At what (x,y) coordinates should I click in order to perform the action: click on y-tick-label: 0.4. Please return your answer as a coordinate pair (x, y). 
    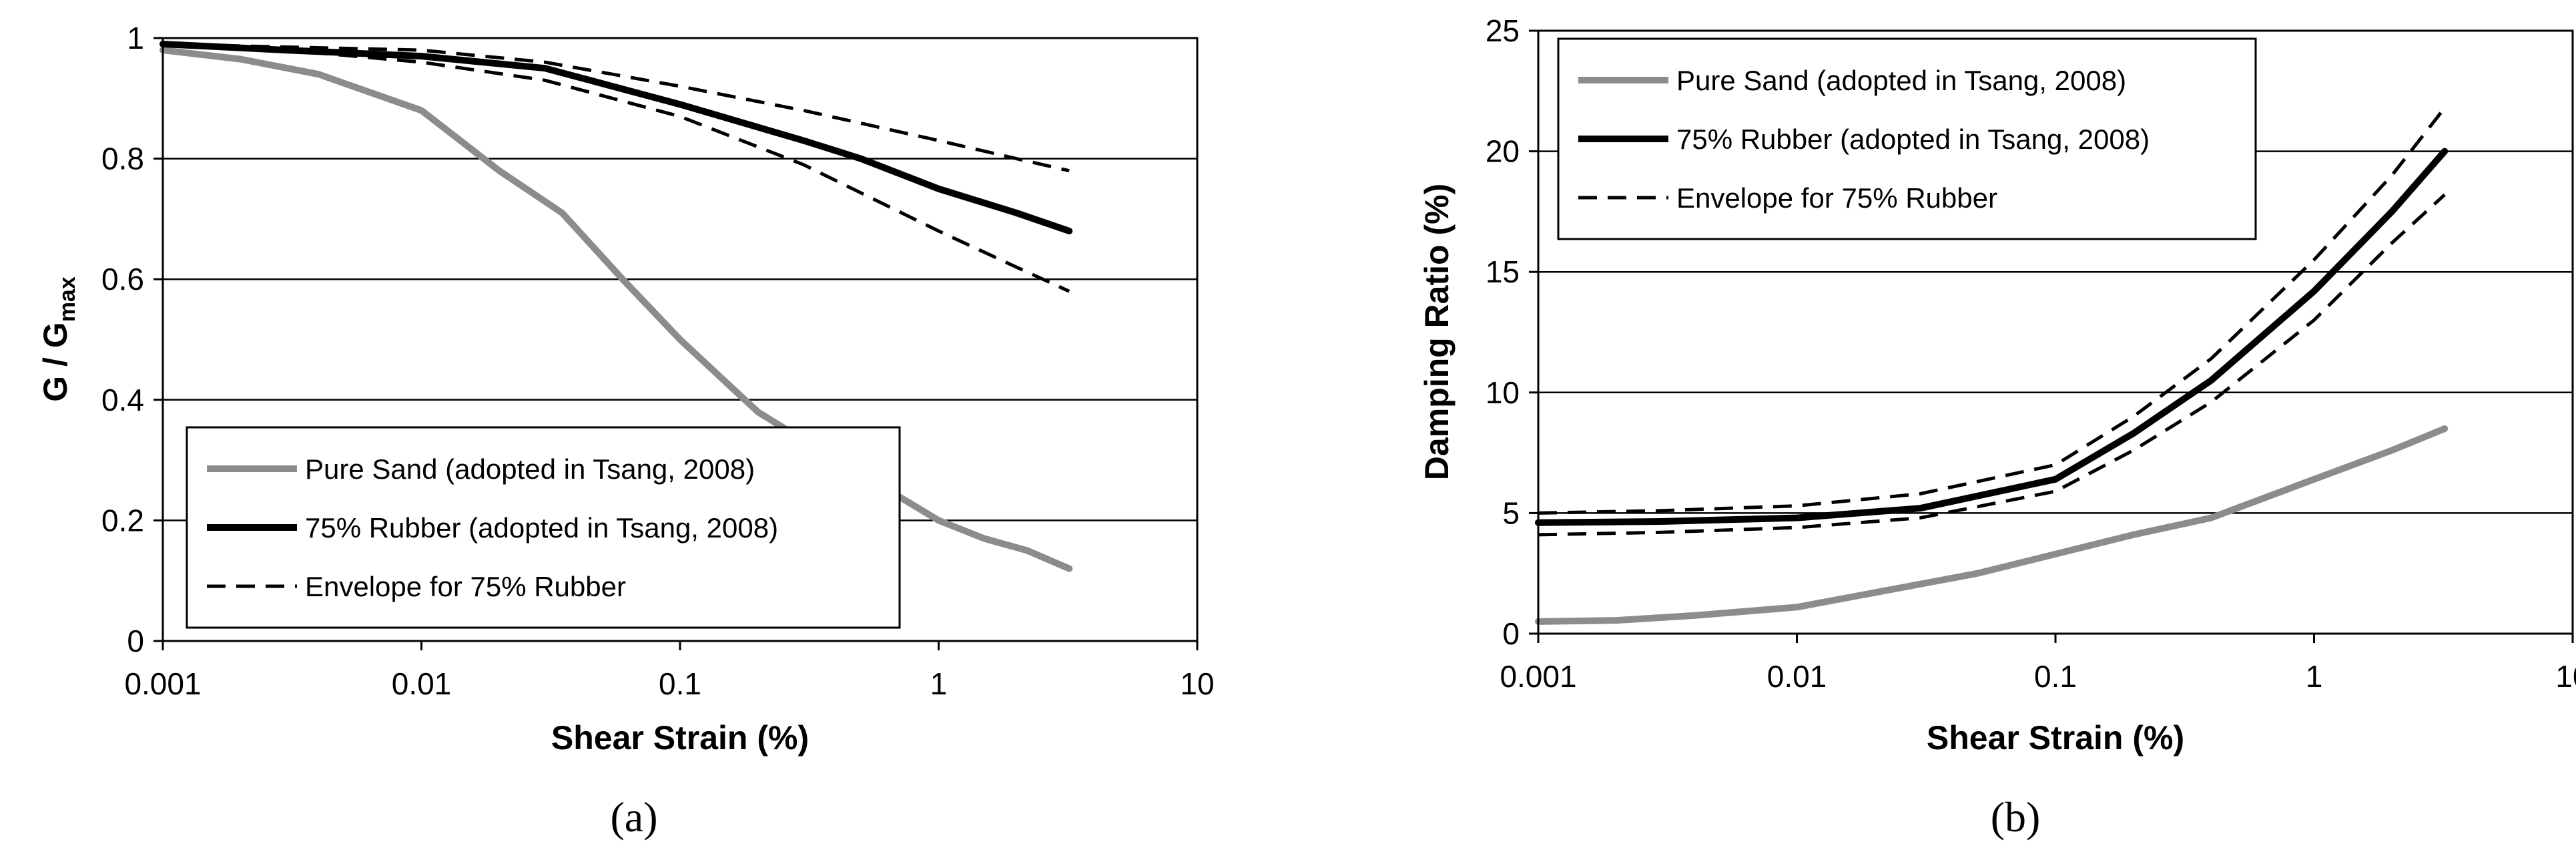
    Looking at the image, I should click on (122, 400).